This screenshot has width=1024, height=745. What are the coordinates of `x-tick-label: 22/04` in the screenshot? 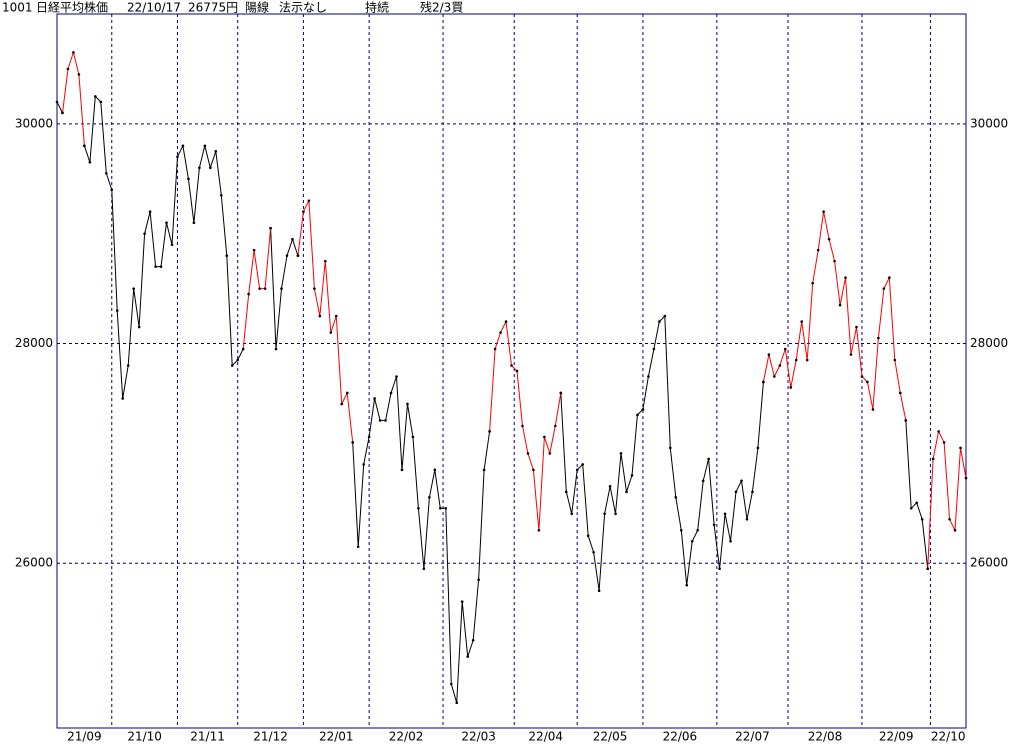 It's located at (545, 737).